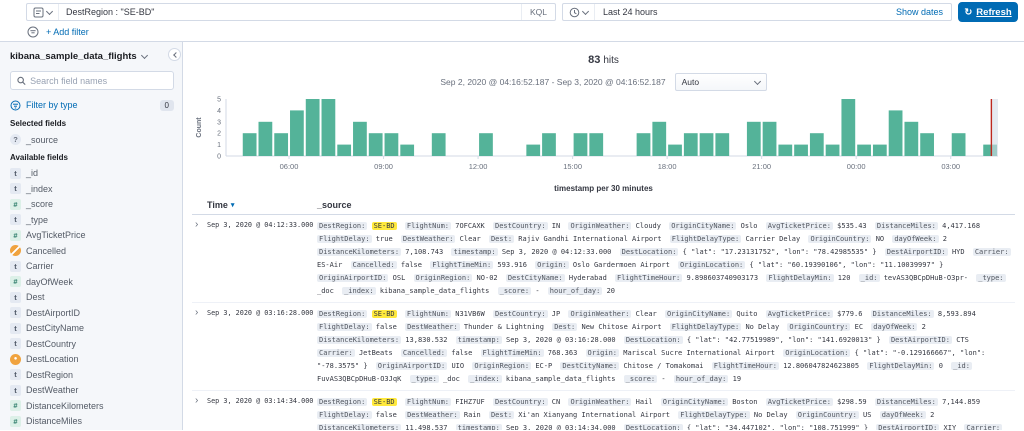 The height and width of the screenshot is (431, 1024). I want to click on field-name: DestCityName, so click(55, 328).